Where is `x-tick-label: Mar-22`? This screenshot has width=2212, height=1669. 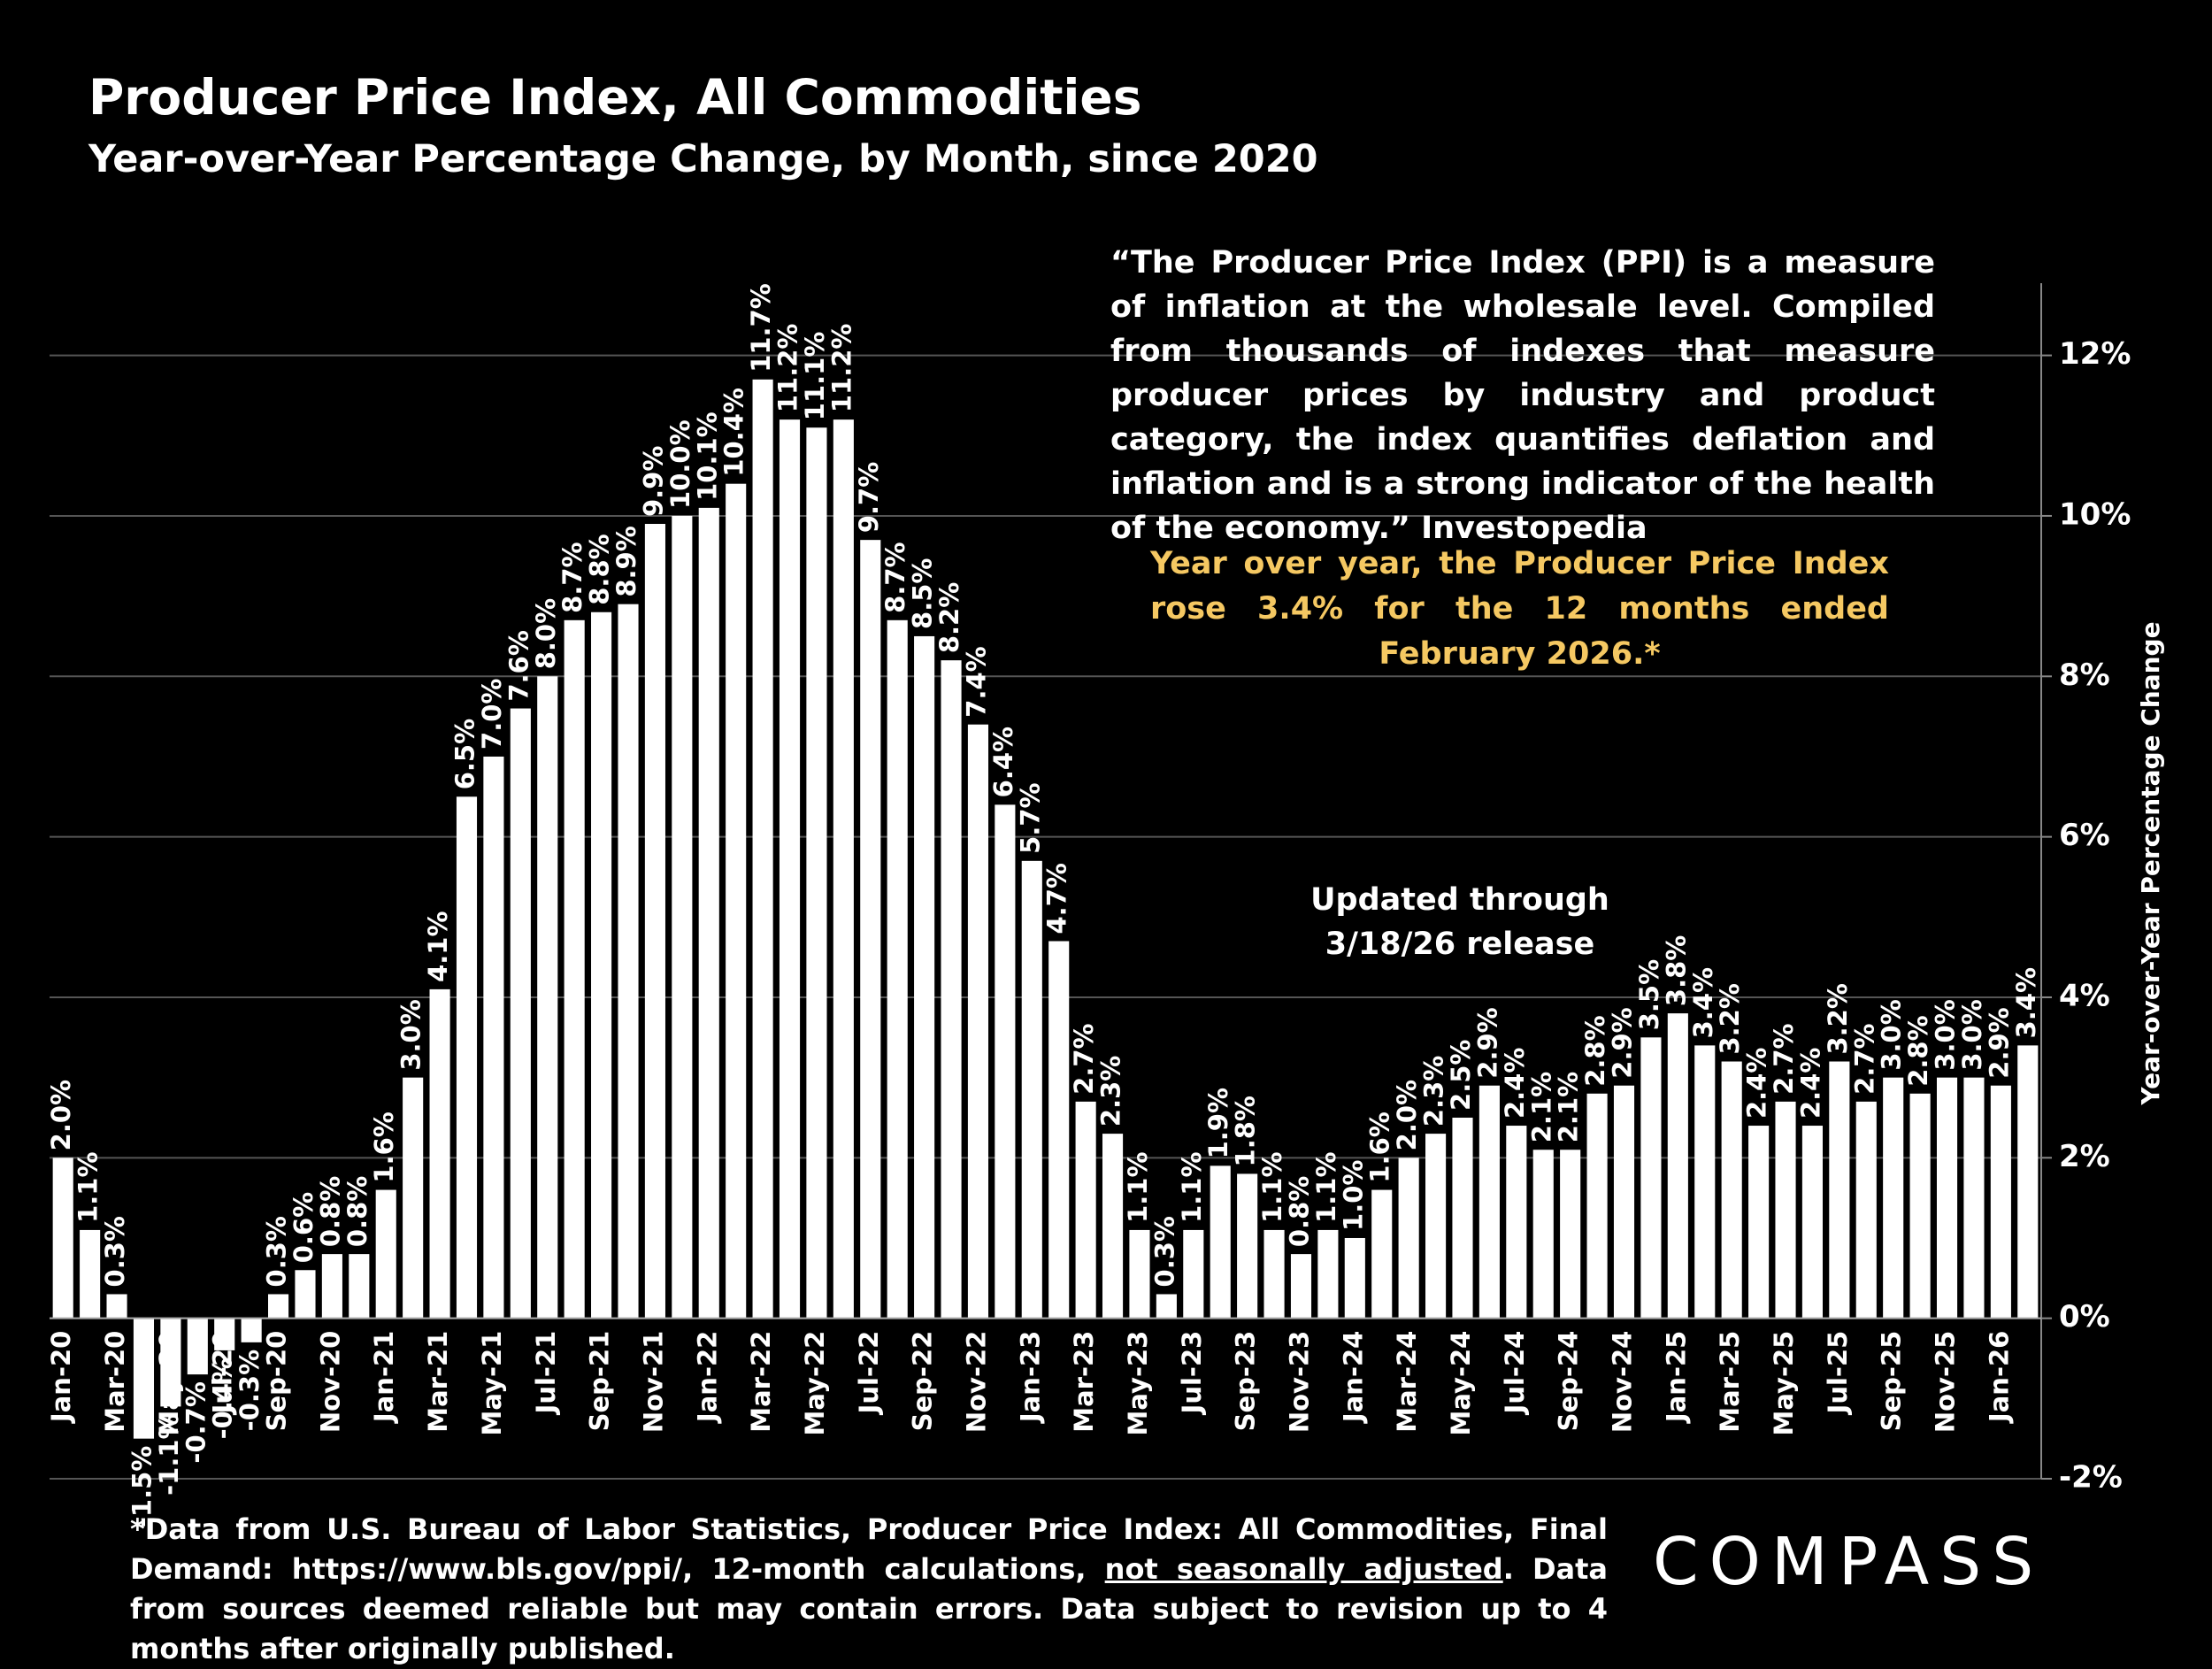 x-tick-label: Mar-22 is located at coordinates (761, 1382).